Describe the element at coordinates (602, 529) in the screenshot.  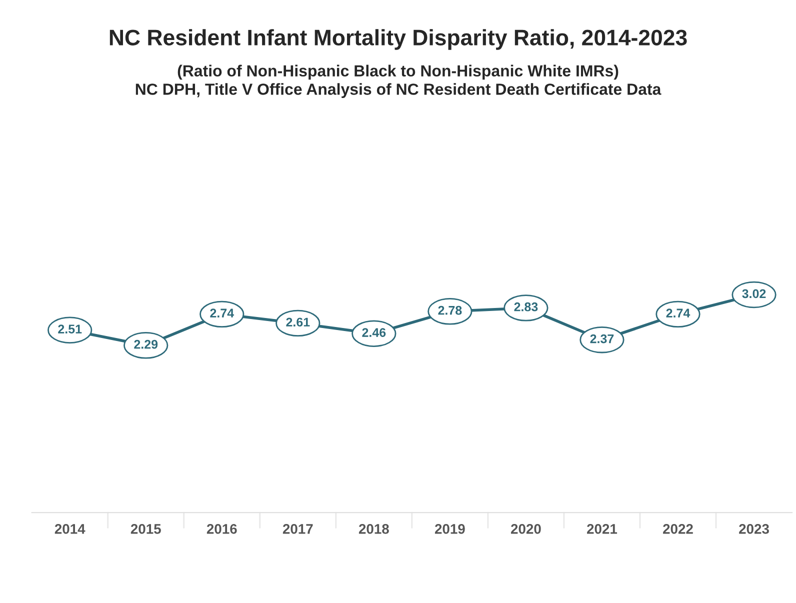
I see `x-tick-label: 2021` at that location.